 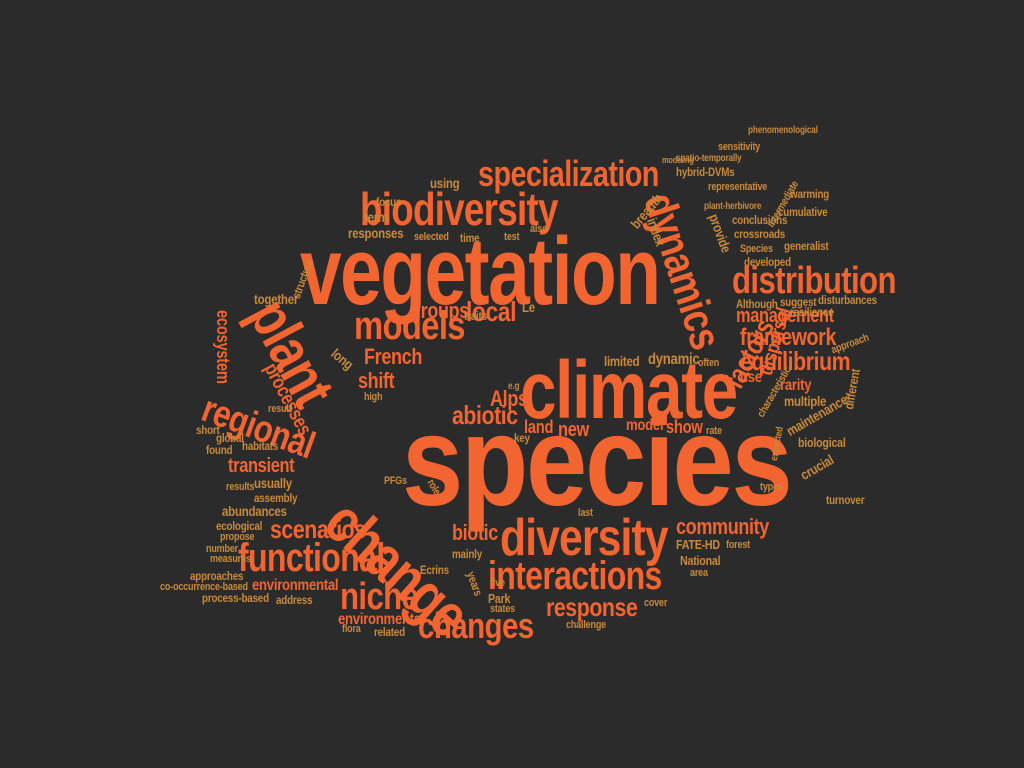 What do you see at coordinates (573, 430) in the screenshot?
I see `word-new: new` at bounding box center [573, 430].